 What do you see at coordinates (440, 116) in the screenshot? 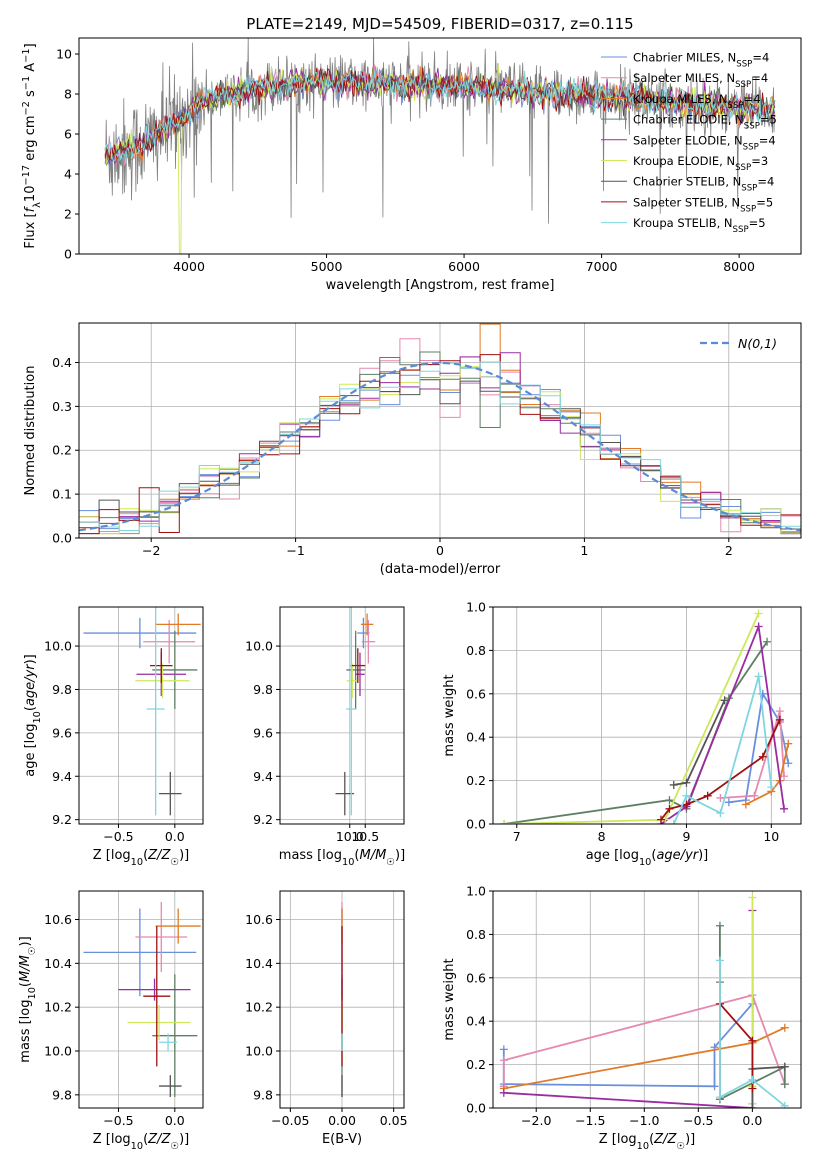
I see `model-spectrum` at bounding box center [440, 116].